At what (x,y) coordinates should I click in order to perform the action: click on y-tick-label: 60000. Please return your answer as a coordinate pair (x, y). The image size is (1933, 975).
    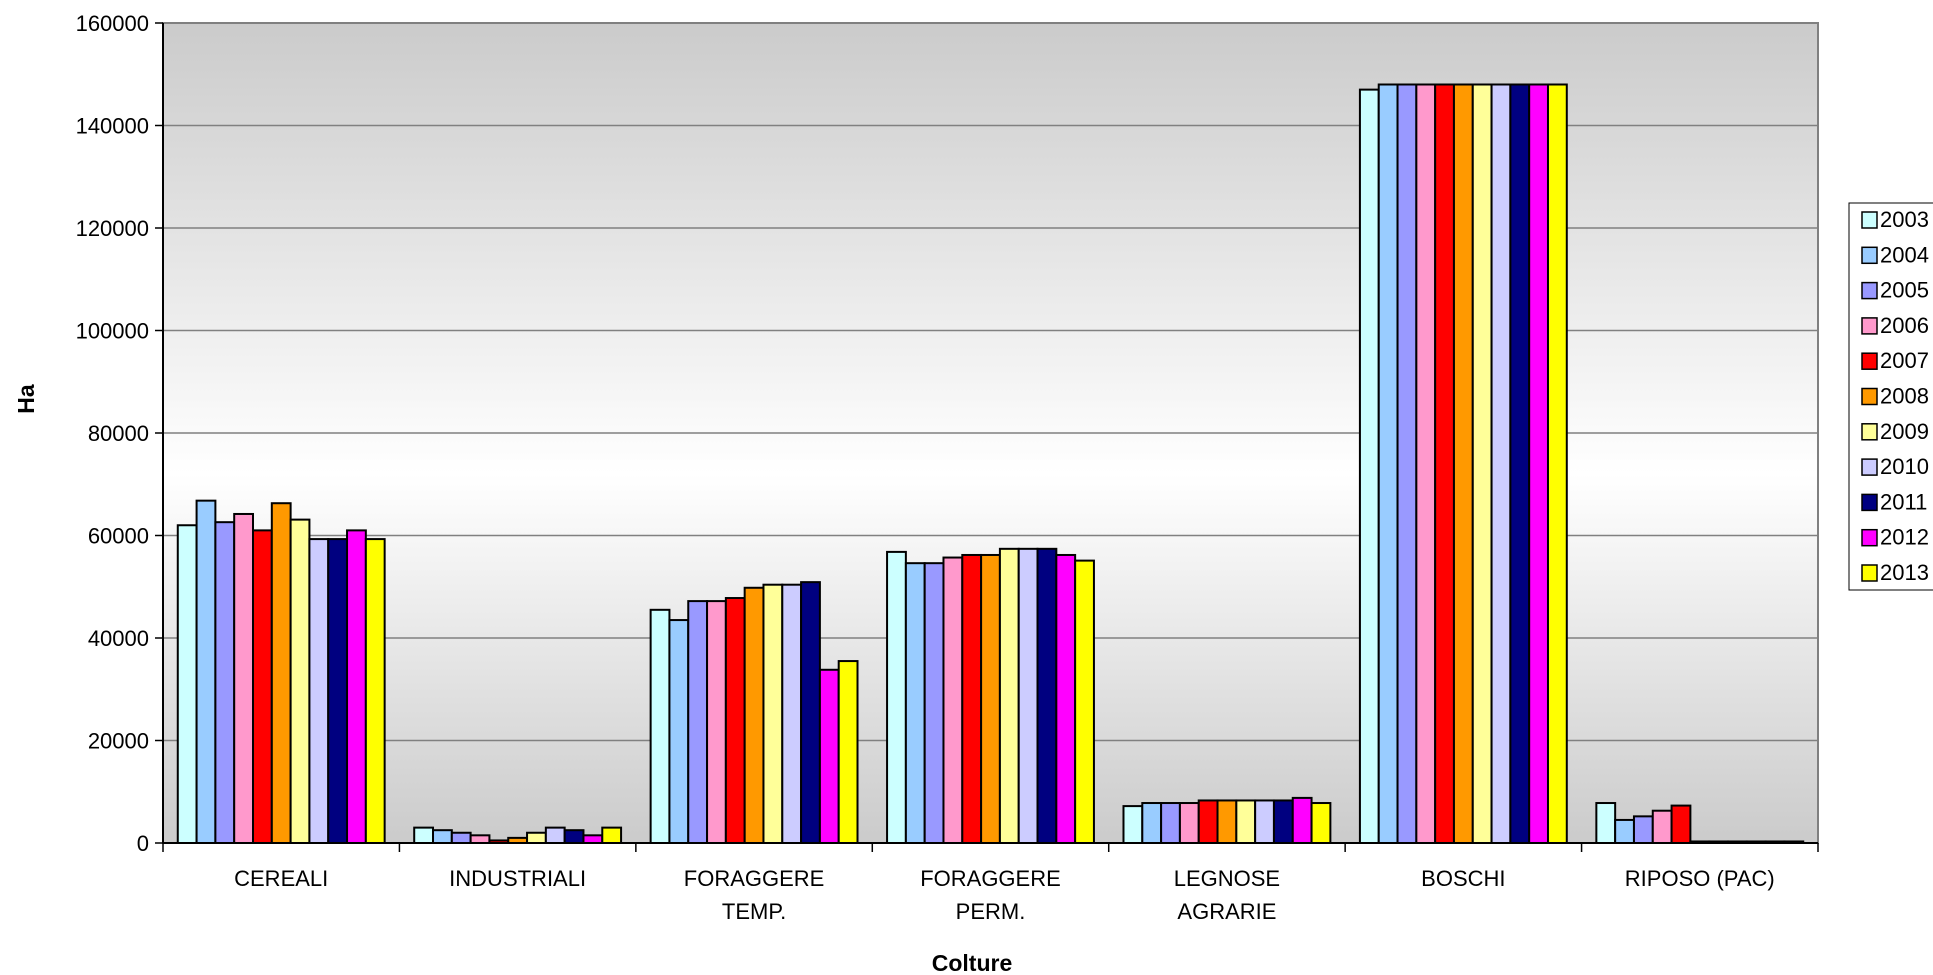
    Looking at the image, I should click on (118, 536).